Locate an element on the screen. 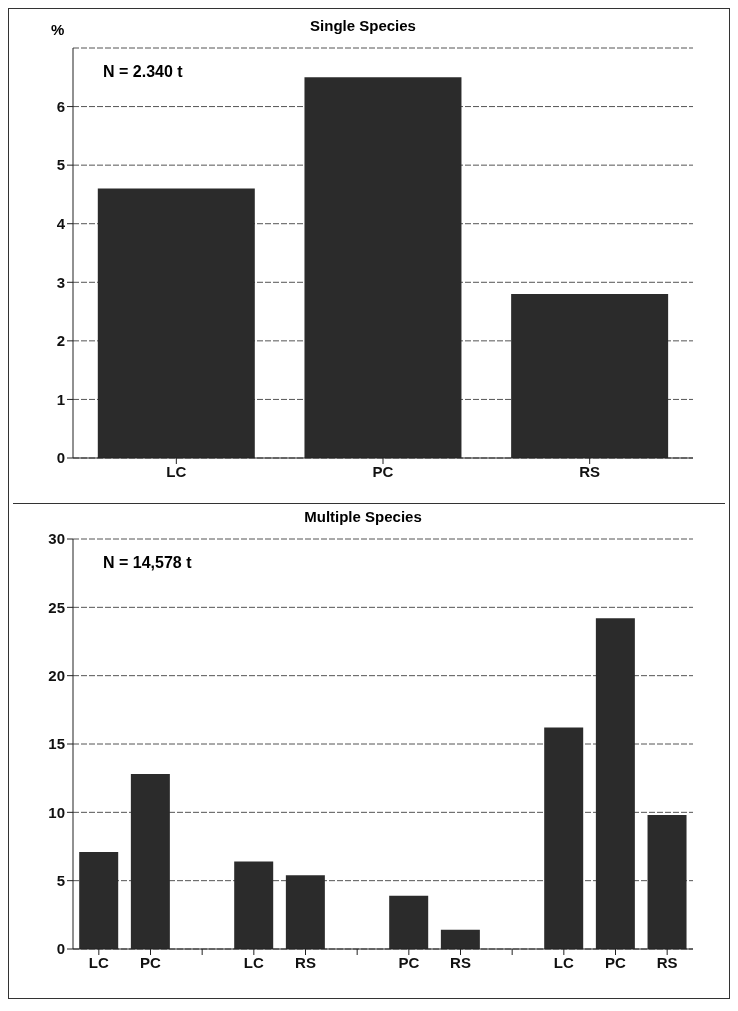 Image resolution: width=738 pixels, height=1011 pixels. y-tick-label: 2 is located at coordinates (60, 341).